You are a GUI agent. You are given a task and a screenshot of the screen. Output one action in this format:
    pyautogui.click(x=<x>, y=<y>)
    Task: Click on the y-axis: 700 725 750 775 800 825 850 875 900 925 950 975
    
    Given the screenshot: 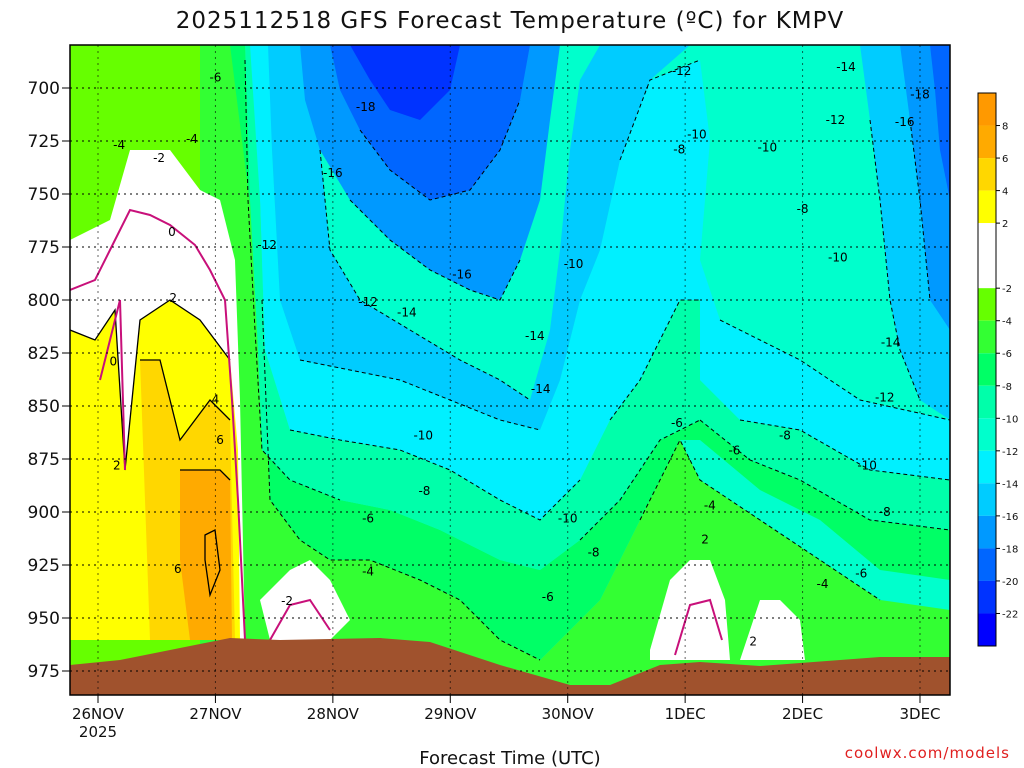 What is the action you would take?
    pyautogui.click(x=49, y=380)
    